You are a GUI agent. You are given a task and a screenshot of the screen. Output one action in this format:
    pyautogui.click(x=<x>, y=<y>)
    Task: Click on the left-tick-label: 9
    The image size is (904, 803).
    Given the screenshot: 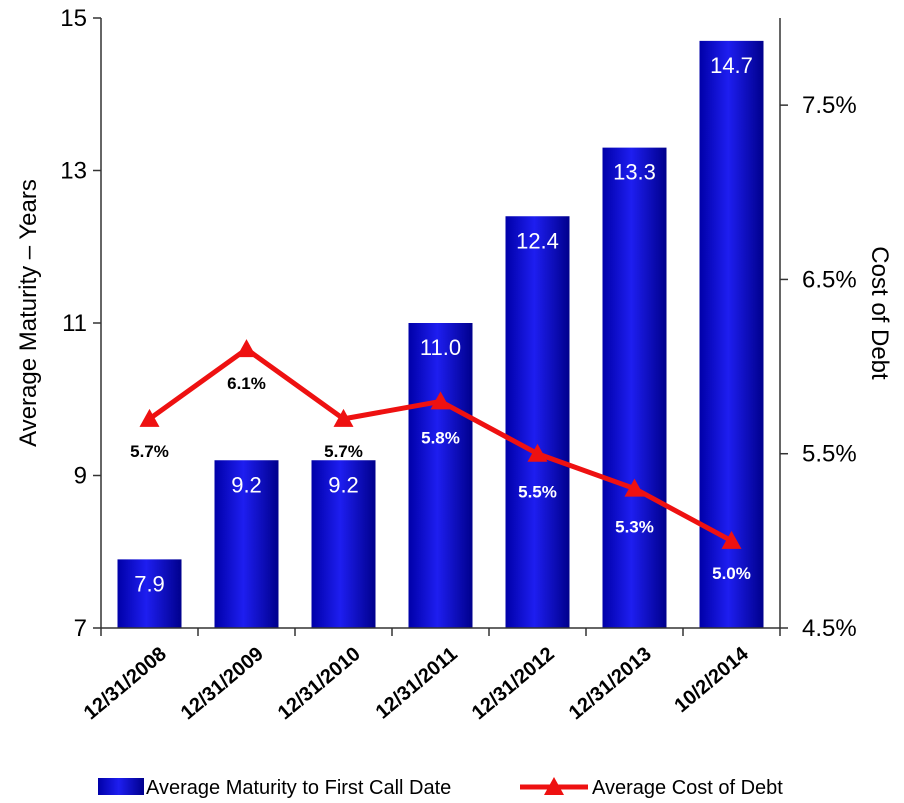 What is the action you would take?
    pyautogui.click(x=80, y=476)
    